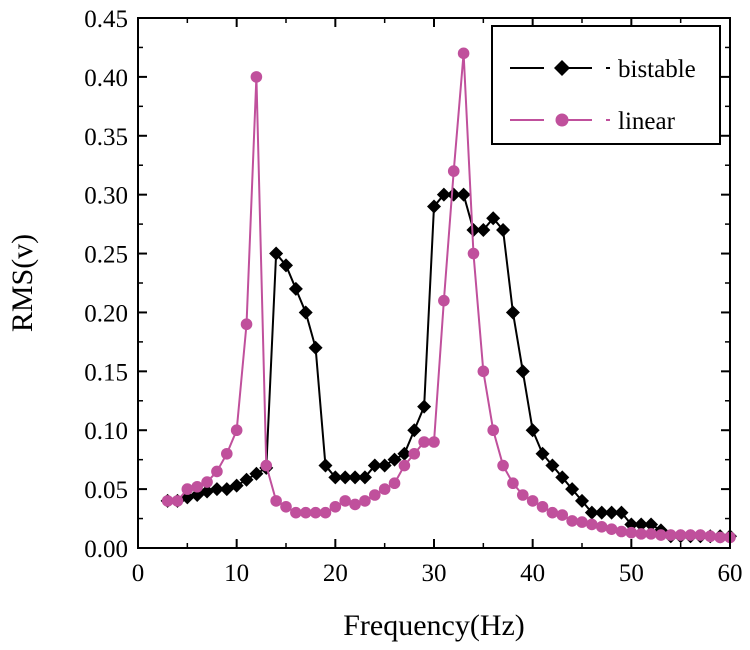  What do you see at coordinates (106, 137) in the screenshot?
I see `y-tick-label: 0.35` at bounding box center [106, 137].